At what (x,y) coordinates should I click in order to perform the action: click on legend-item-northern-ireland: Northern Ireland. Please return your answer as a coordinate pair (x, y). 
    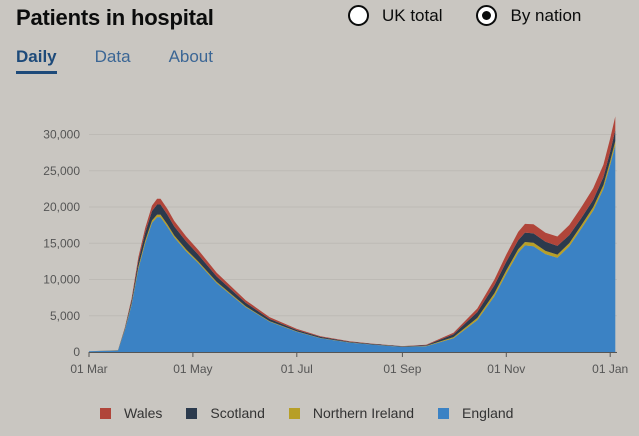
    Looking at the image, I should click on (351, 413).